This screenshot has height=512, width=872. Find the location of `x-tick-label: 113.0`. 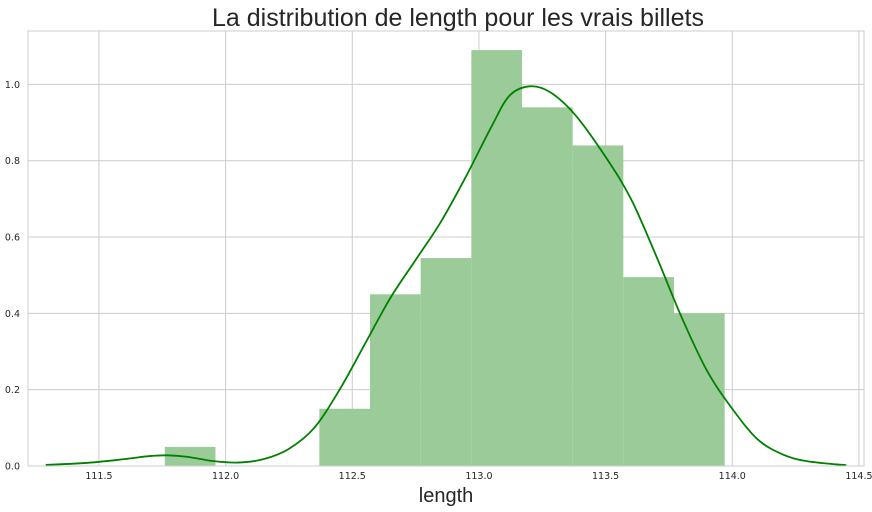

x-tick-label: 113.0 is located at coordinates (478, 476).